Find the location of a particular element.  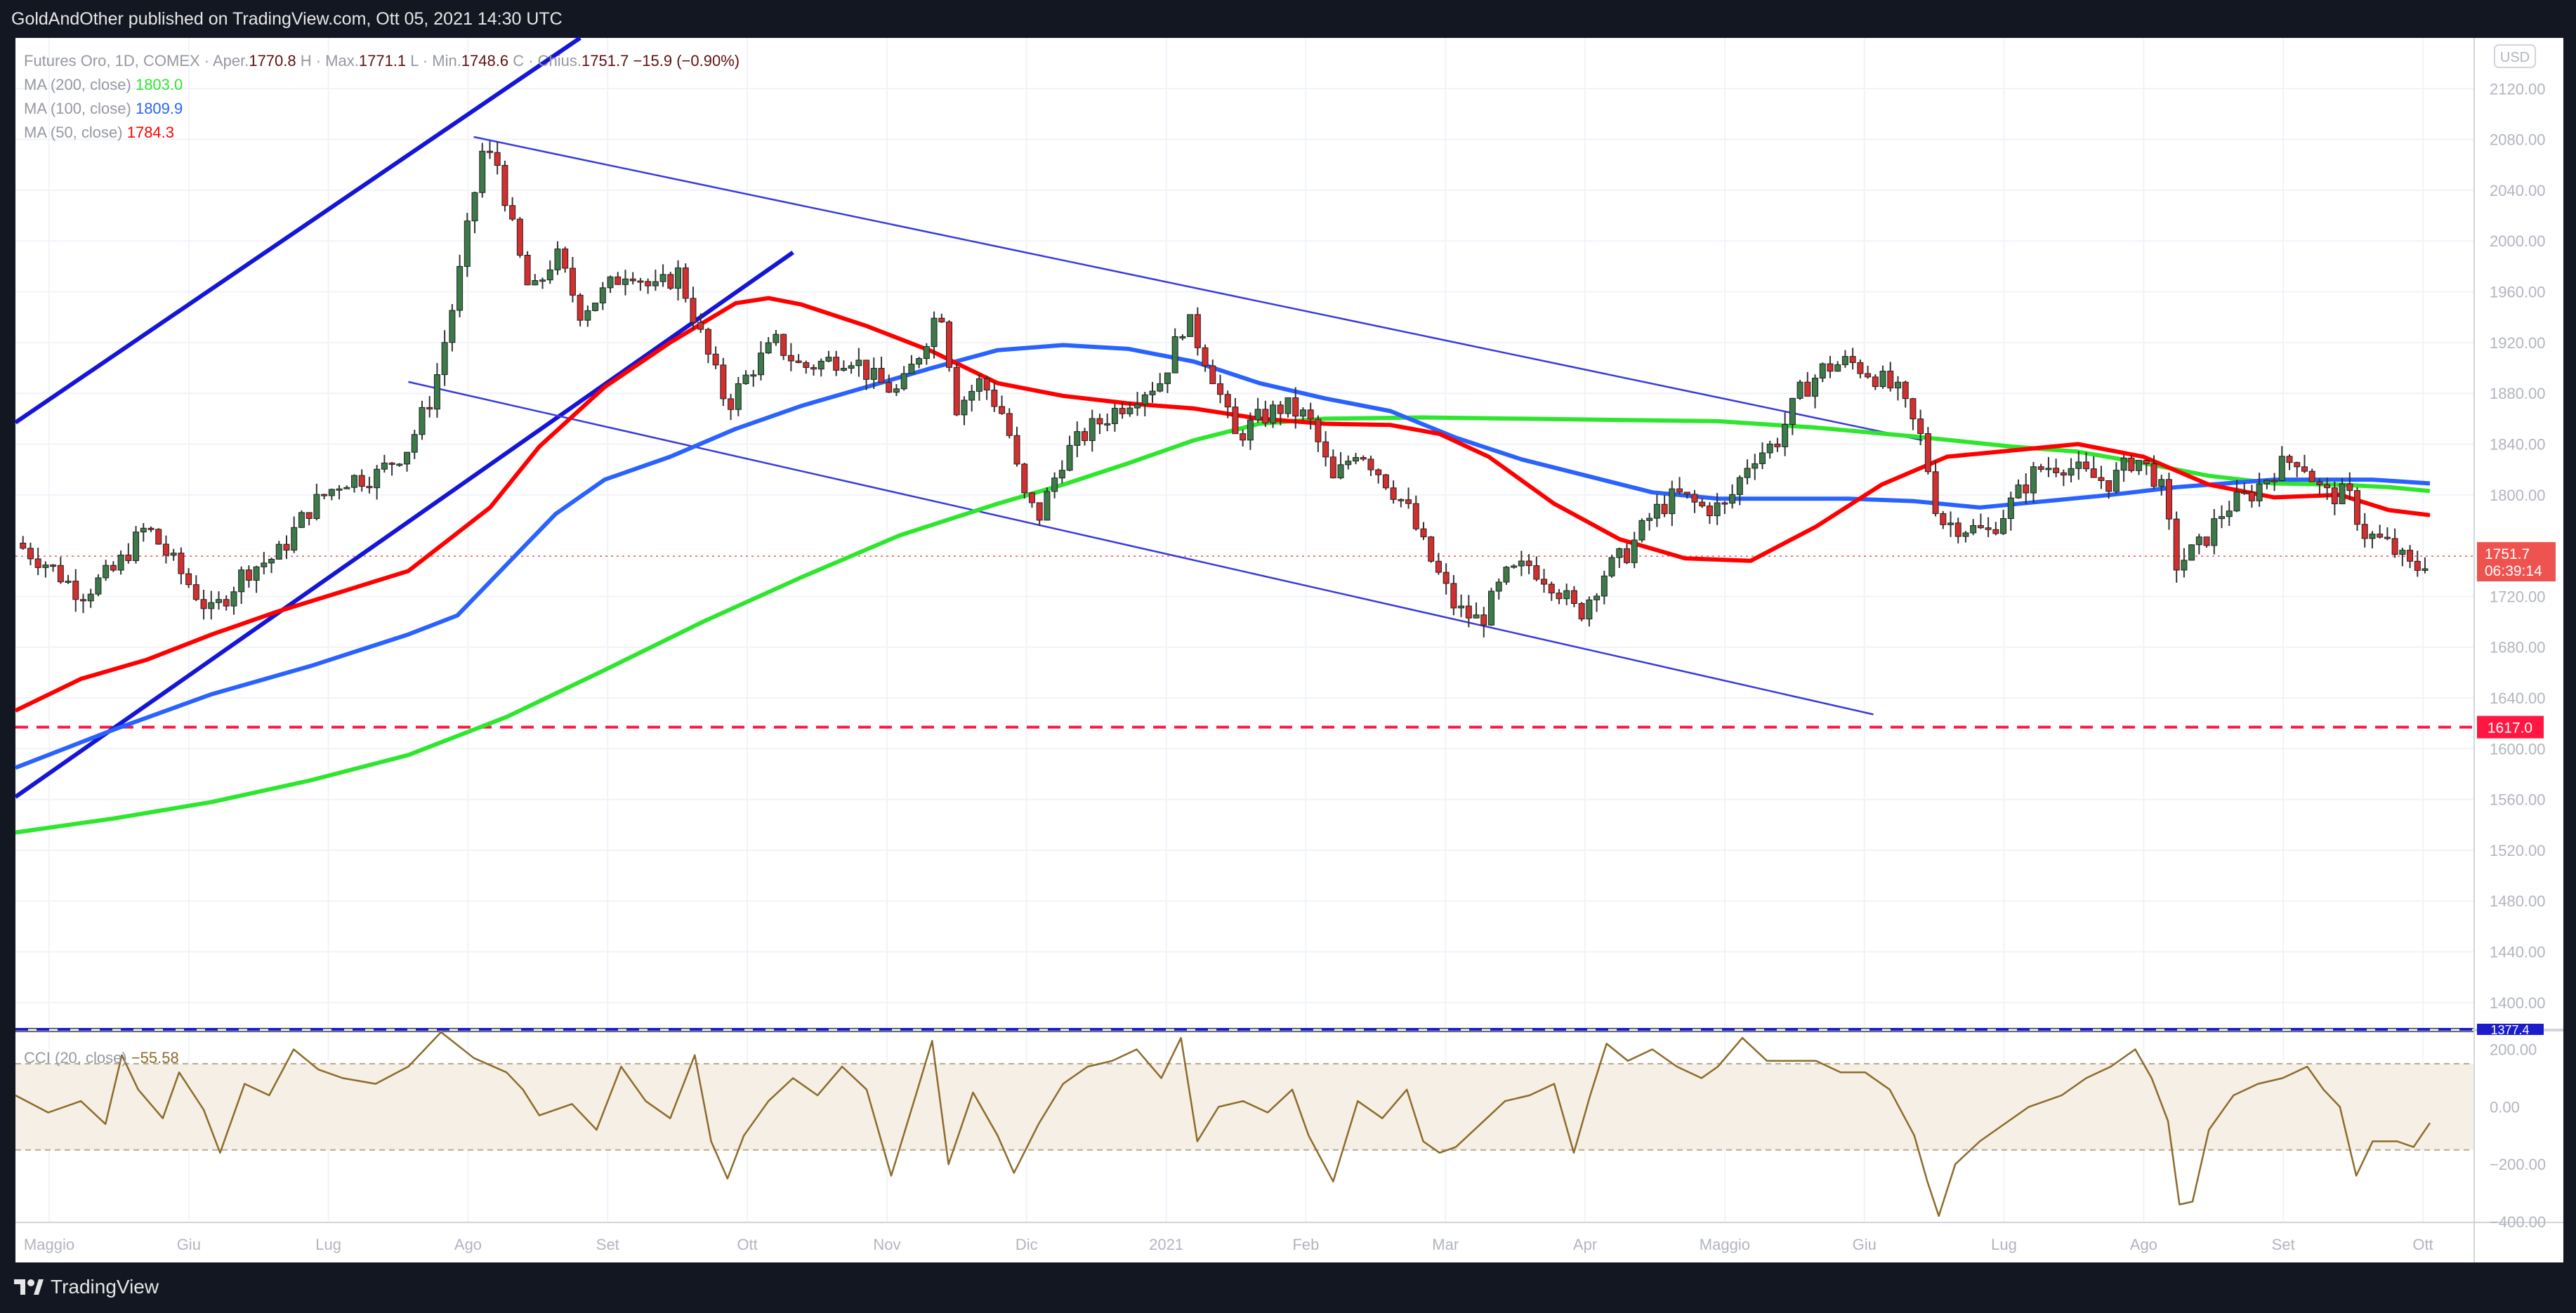

cci-legend: CCI (20, close) −55.58 is located at coordinates (101, 1058).